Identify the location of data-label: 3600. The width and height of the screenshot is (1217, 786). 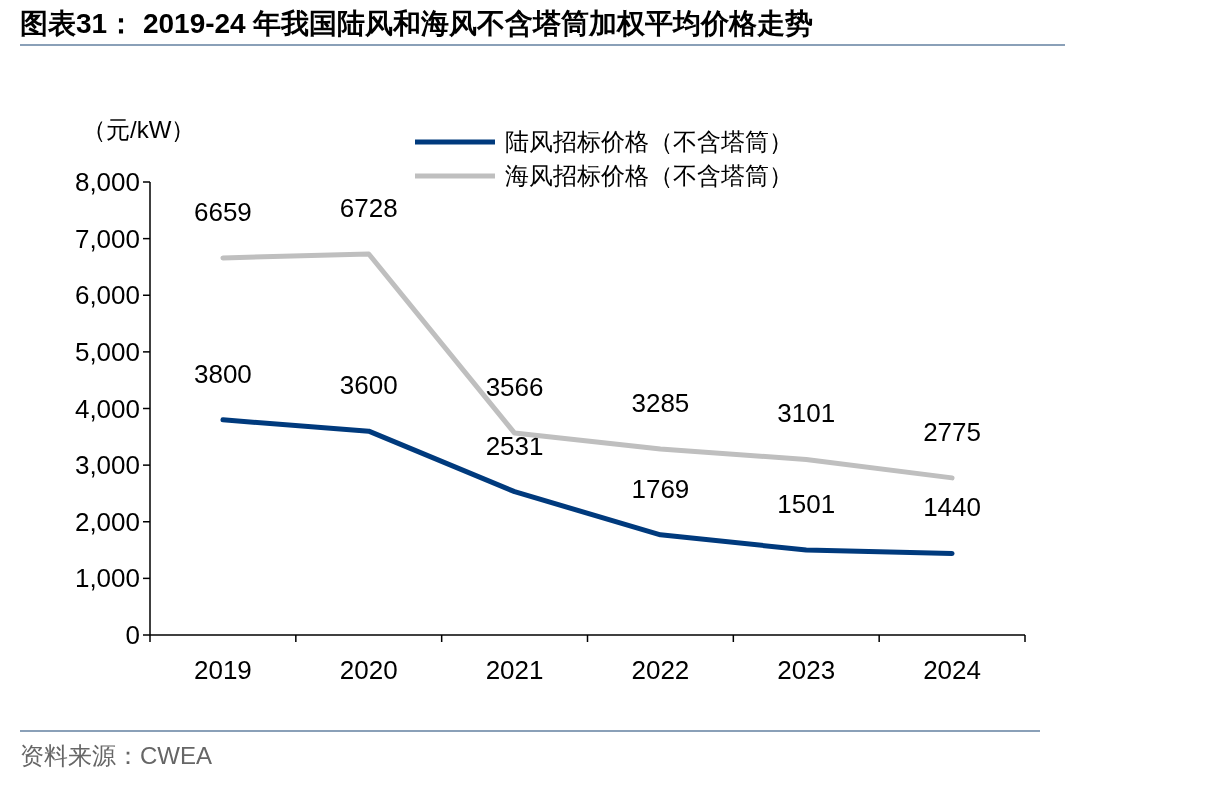
(368, 385).